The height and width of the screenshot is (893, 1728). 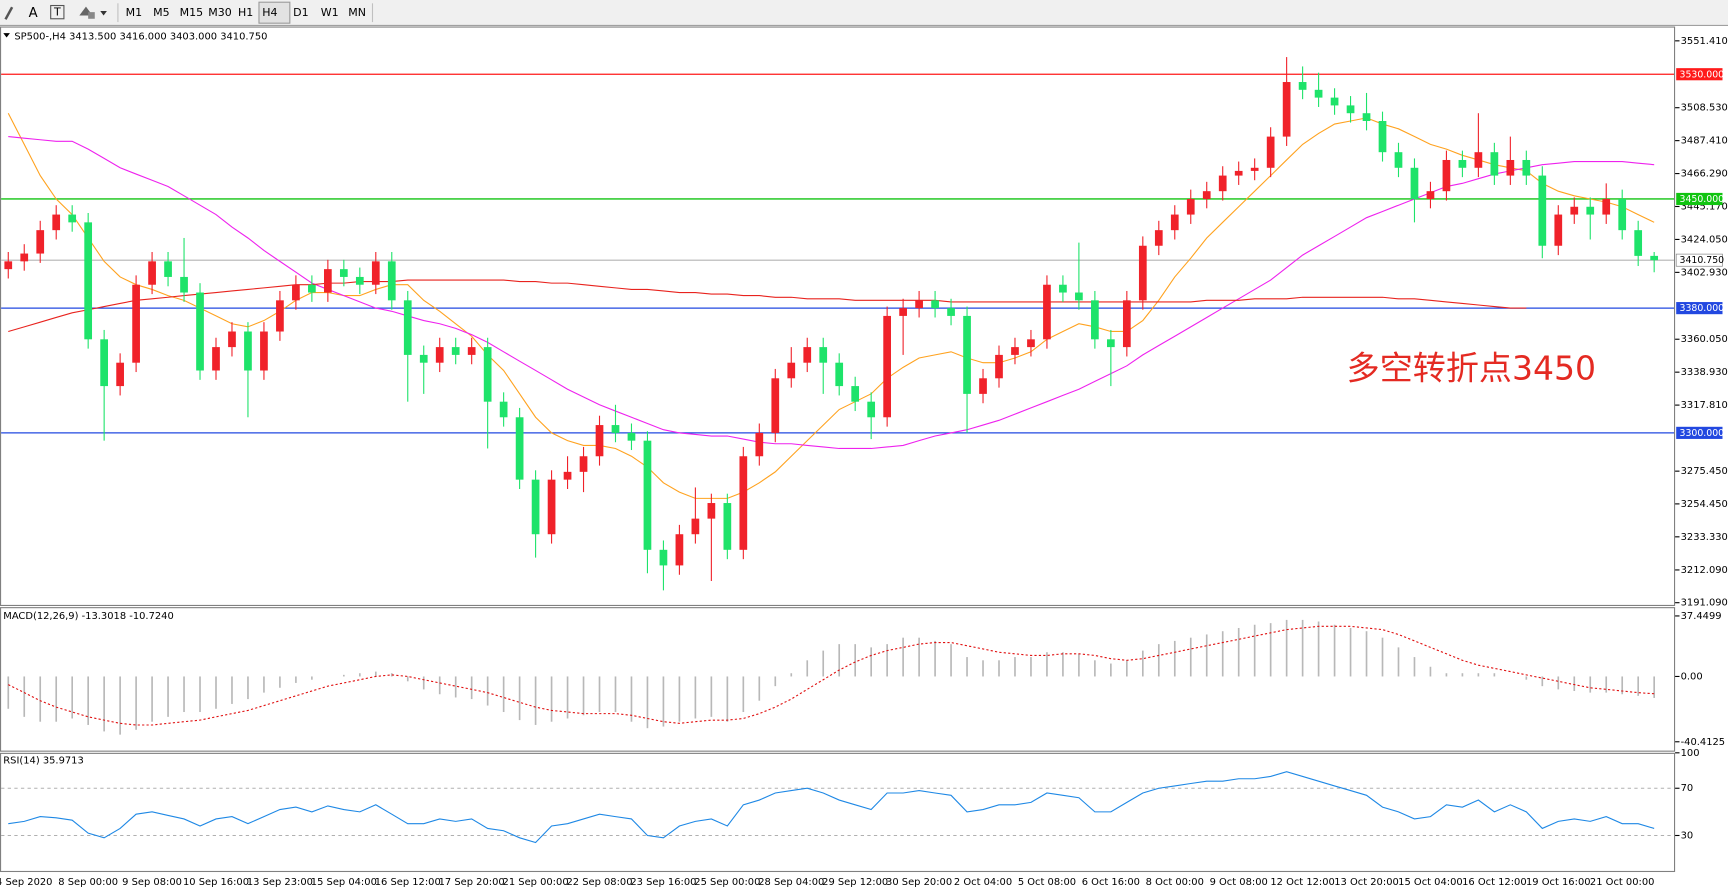 I want to click on timeframe-button: MN, so click(x=357, y=12).